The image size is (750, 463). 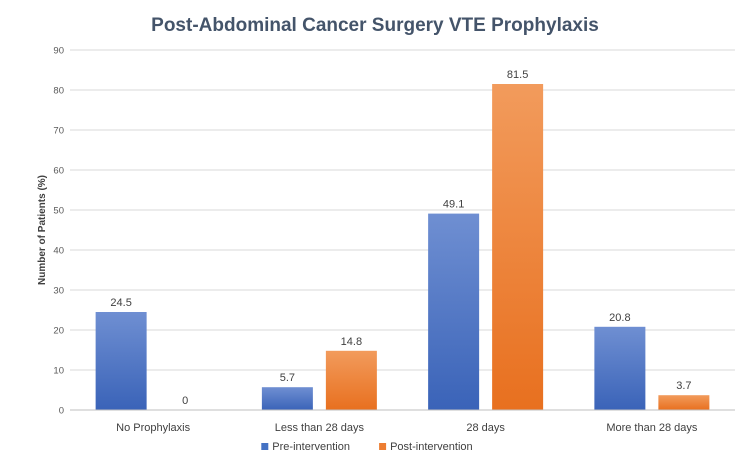 I want to click on y-tick-label: 70, so click(x=58, y=131).